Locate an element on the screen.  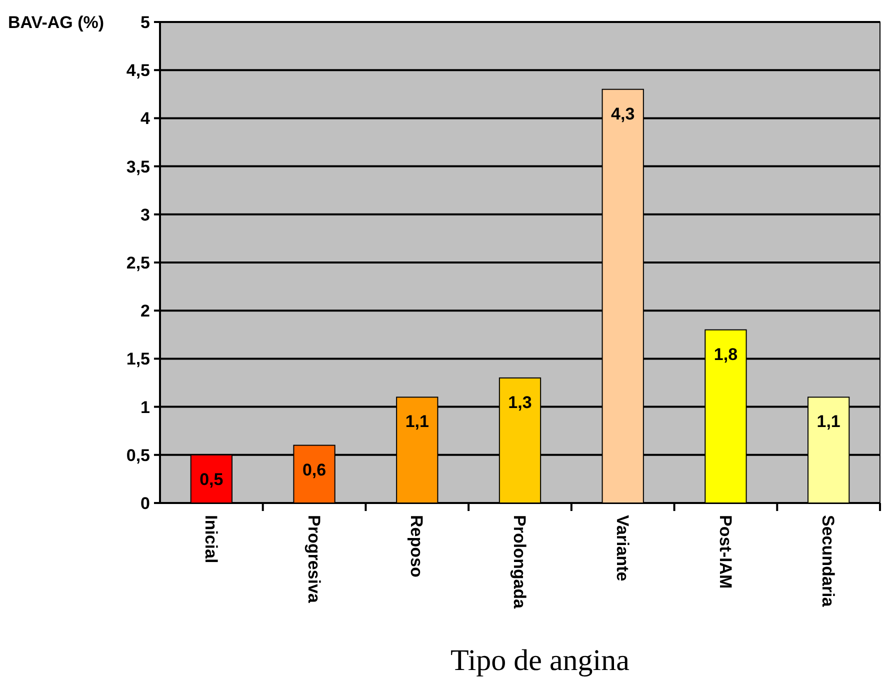
x-tick-label: Progresiva is located at coordinates (314, 559).